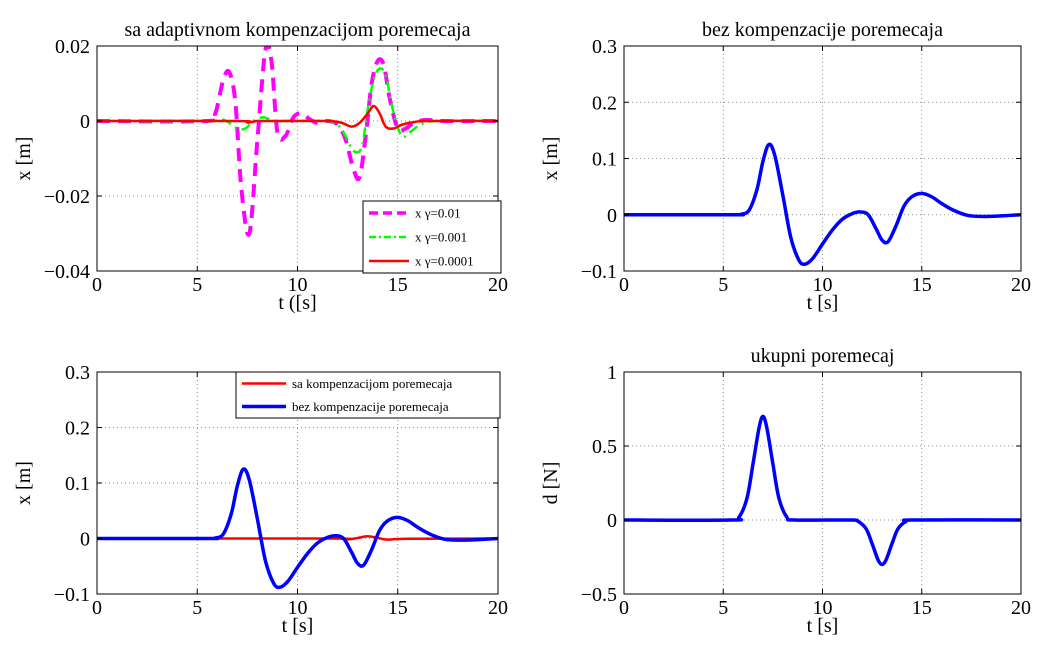 The height and width of the screenshot is (651, 1037). What do you see at coordinates (441, 237) in the screenshot?
I see `legend-label: x γ=0.001` at bounding box center [441, 237].